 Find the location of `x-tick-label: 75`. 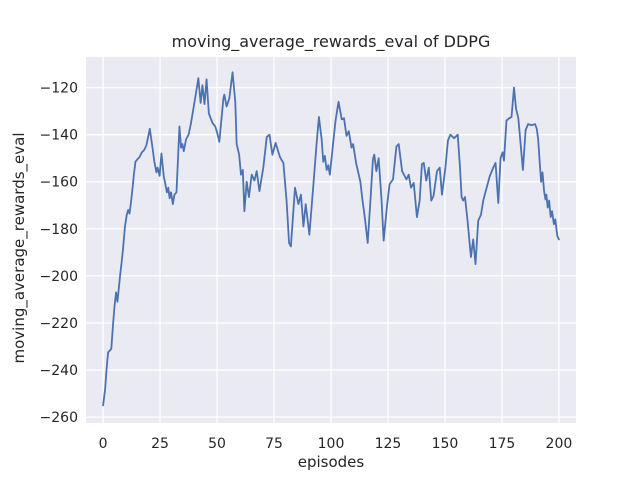

x-tick-label: 75 is located at coordinates (274, 444).